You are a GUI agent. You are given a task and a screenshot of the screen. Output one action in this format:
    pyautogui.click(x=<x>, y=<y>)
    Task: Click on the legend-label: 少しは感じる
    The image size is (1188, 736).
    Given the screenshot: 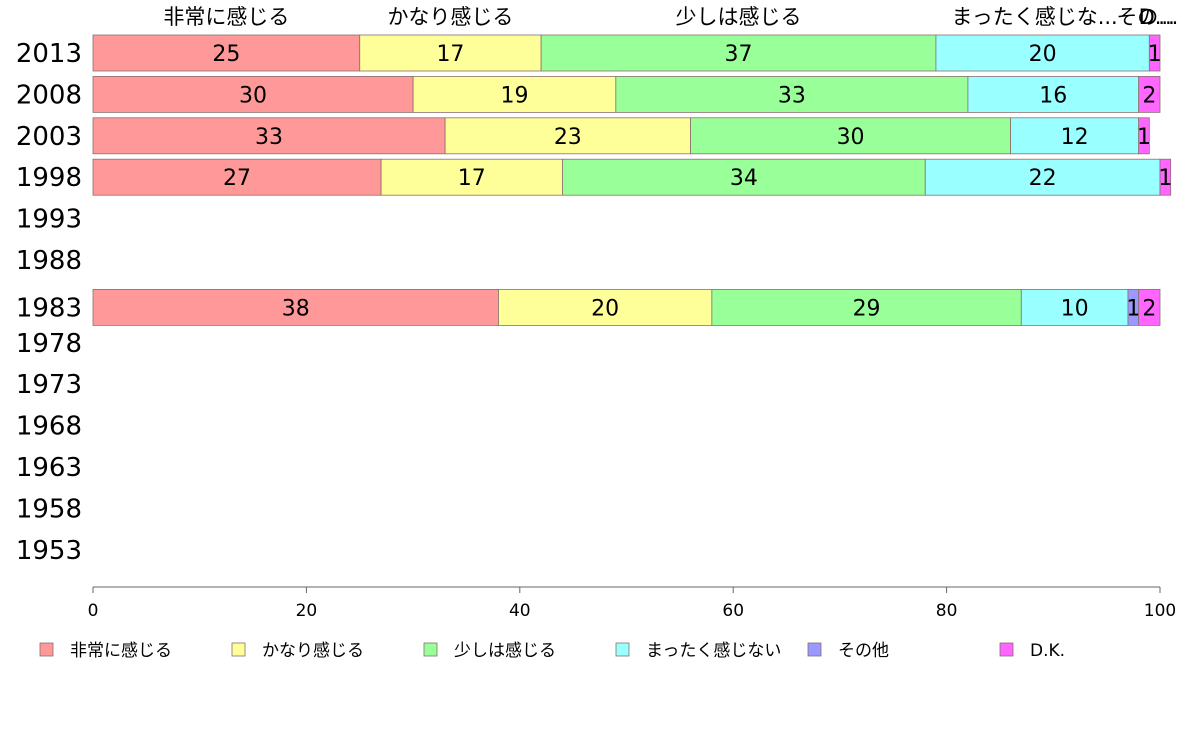 What is the action you would take?
    pyautogui.click(x=505, y=651)
    